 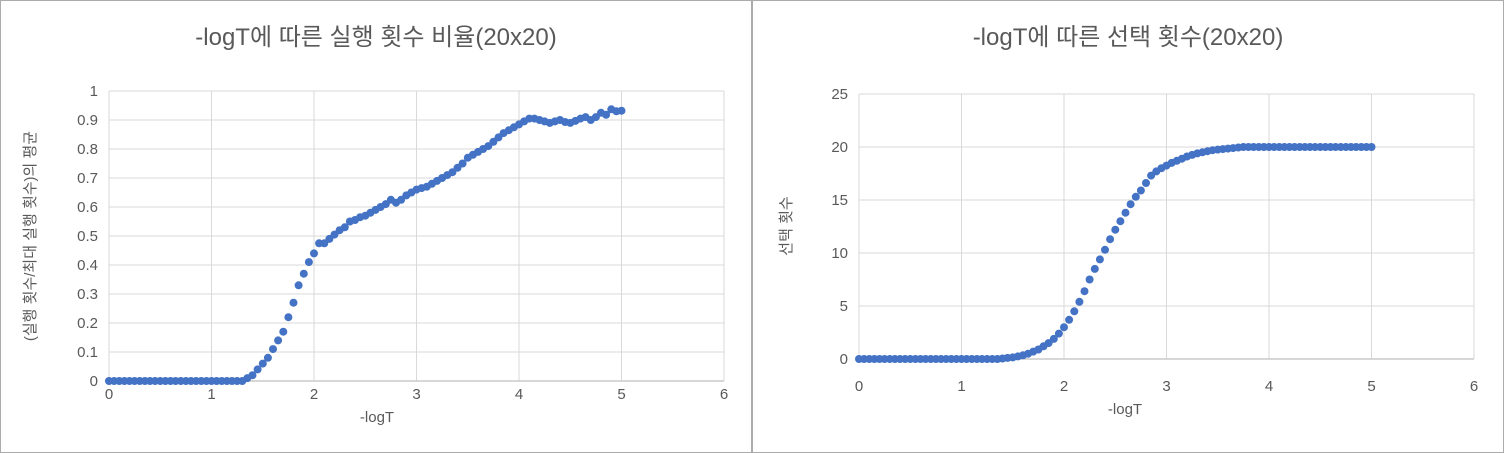 What do you see at coordinates (87, 323) in the screenshot?
I see `y-tick-label: 0.2` at bounding box center [87, 323].